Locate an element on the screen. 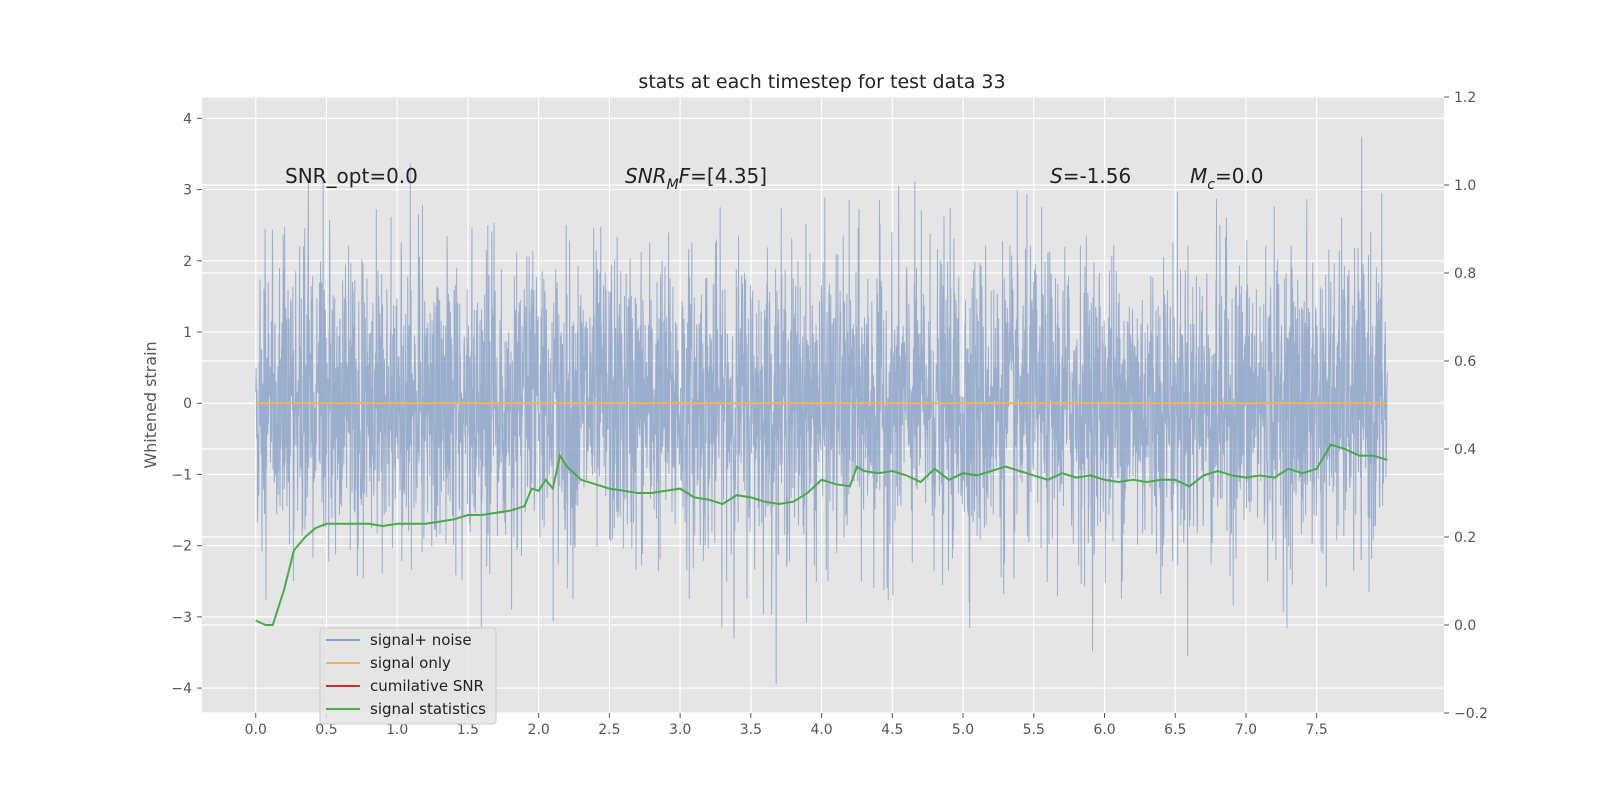 This screenshot has height=800, width=1600. y2-tick-label: 1.0 is located at coordinates (1465, 186).